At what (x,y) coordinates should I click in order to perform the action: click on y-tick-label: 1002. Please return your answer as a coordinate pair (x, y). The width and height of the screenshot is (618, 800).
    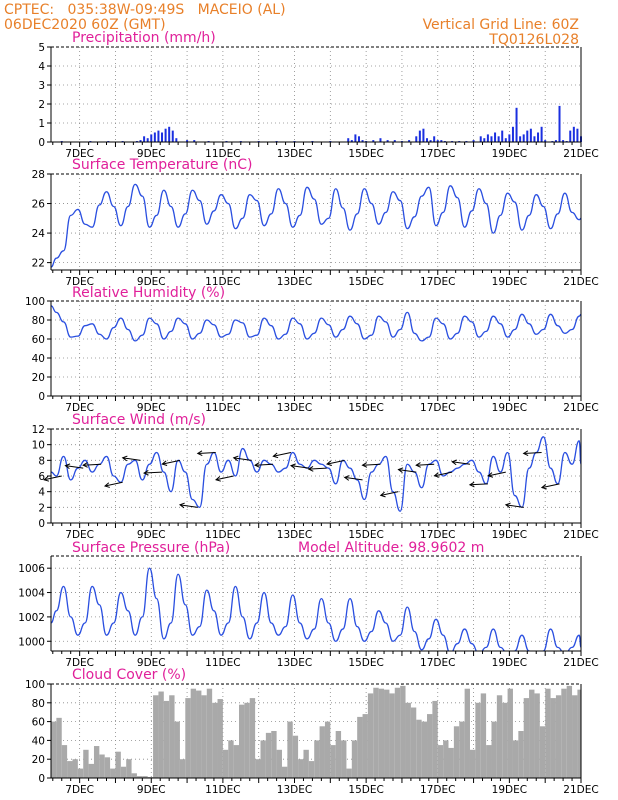
    Looking at the image, I should click on (31, 618).